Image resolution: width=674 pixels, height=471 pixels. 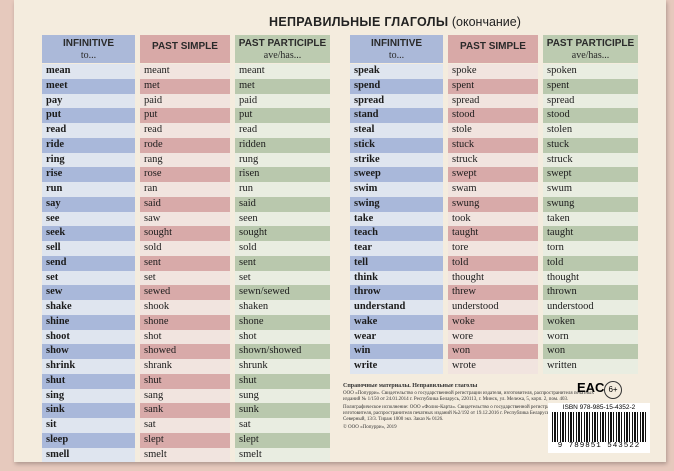 What do you see at coordinates (396, 160) in the screenshot?
I see `cell-infinitive: strike` at bounding box center [396, 160].